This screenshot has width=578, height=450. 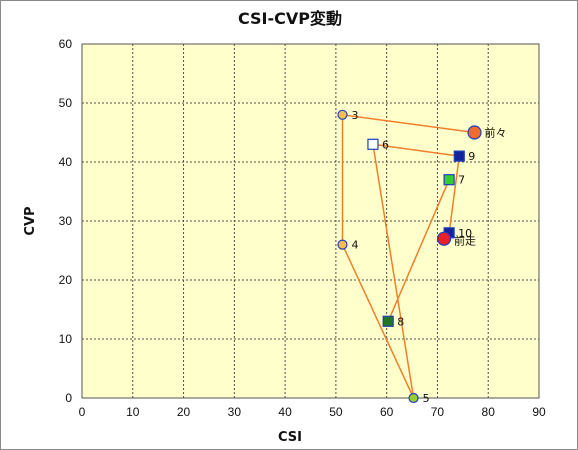 I want to click on point-4-marker, so click(x=342, y=244).